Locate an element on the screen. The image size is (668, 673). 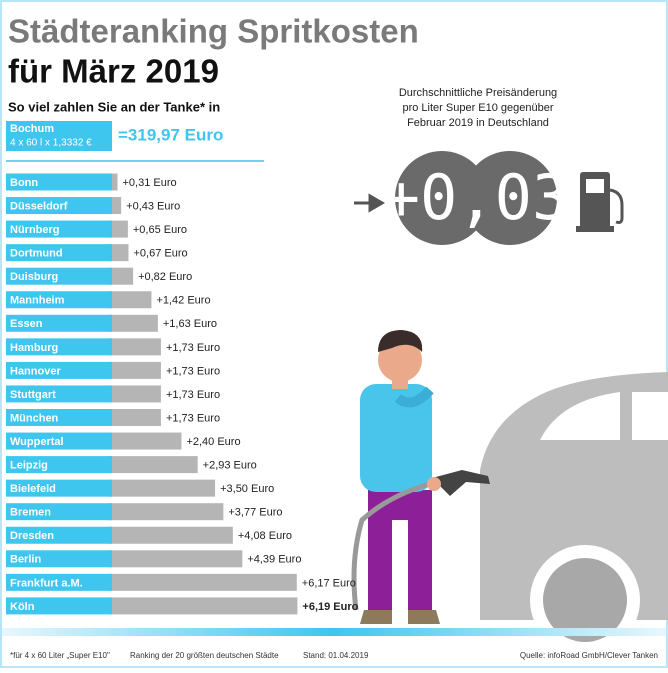
question: So viel zahlen Sie an der Tanke* in is located at coordinates (114, 106).